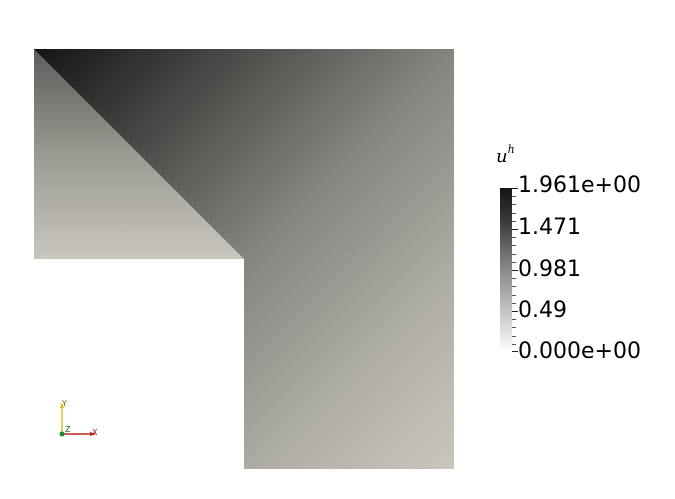 This screenshot has height=499, width=675. What do you see at coordinates (542, 310) in the screenshot?
I see `colorbar-label-q1: 0.49` at bounding box center [542, 310].